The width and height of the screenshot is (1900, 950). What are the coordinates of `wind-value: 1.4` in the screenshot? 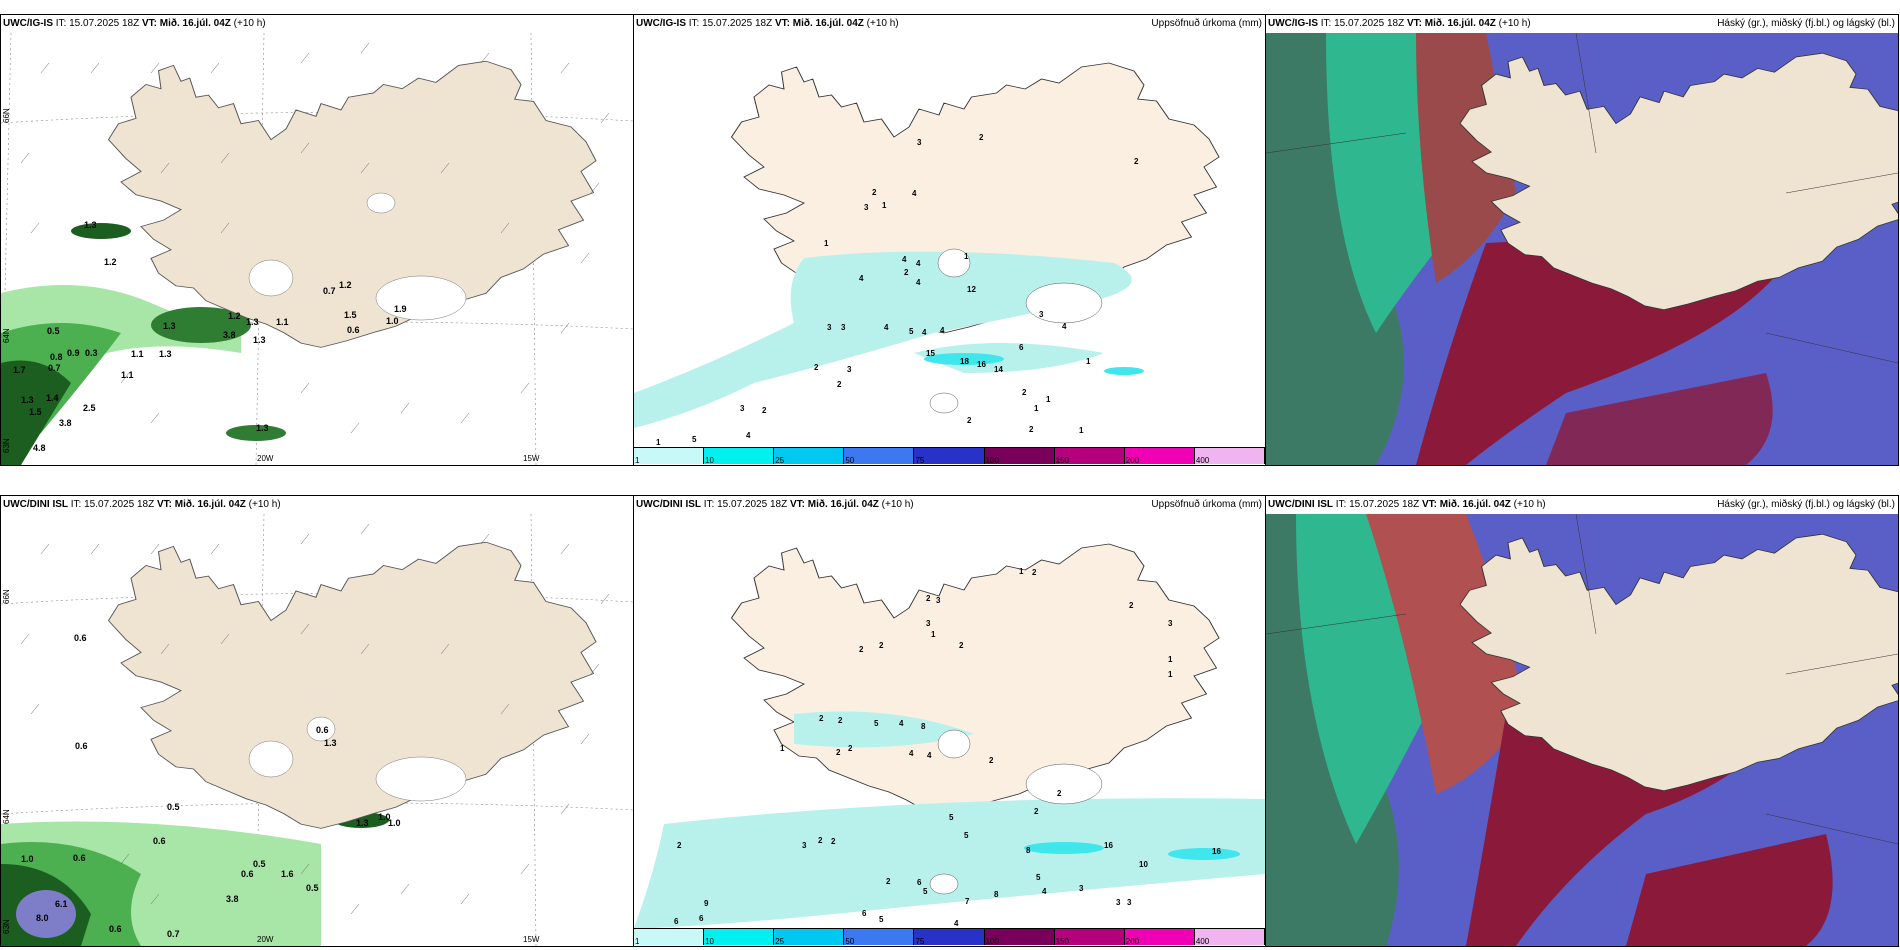 It's located at (52, 398).